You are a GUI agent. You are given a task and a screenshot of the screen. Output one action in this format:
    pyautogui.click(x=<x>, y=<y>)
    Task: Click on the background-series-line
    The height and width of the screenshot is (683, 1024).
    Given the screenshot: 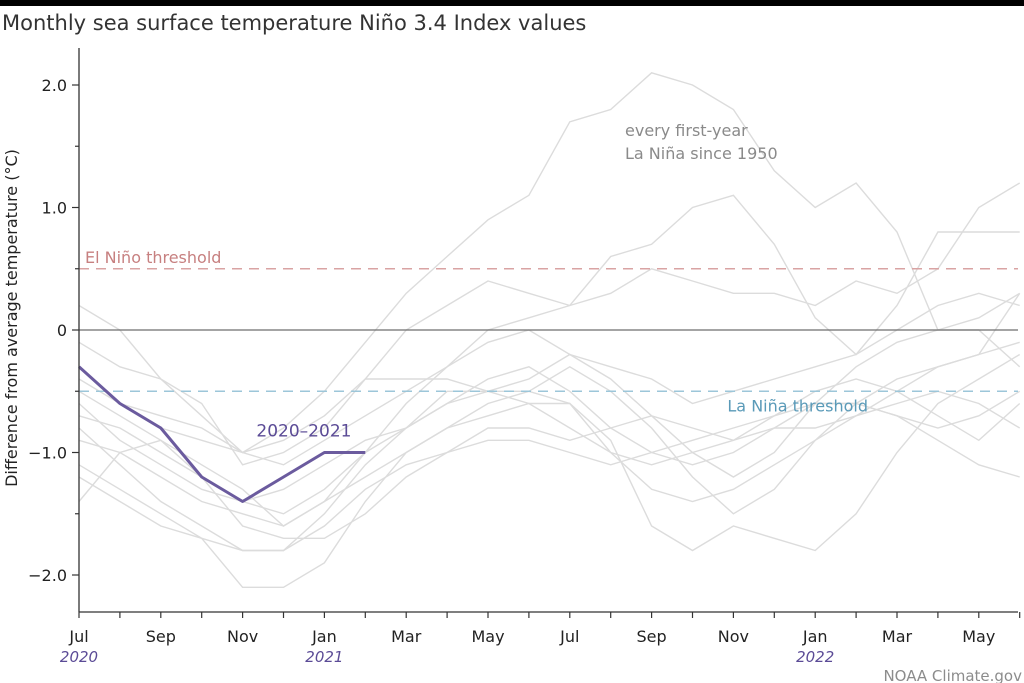 What is the action you would take?
    pyautogui.click(x=549, y=422)
    